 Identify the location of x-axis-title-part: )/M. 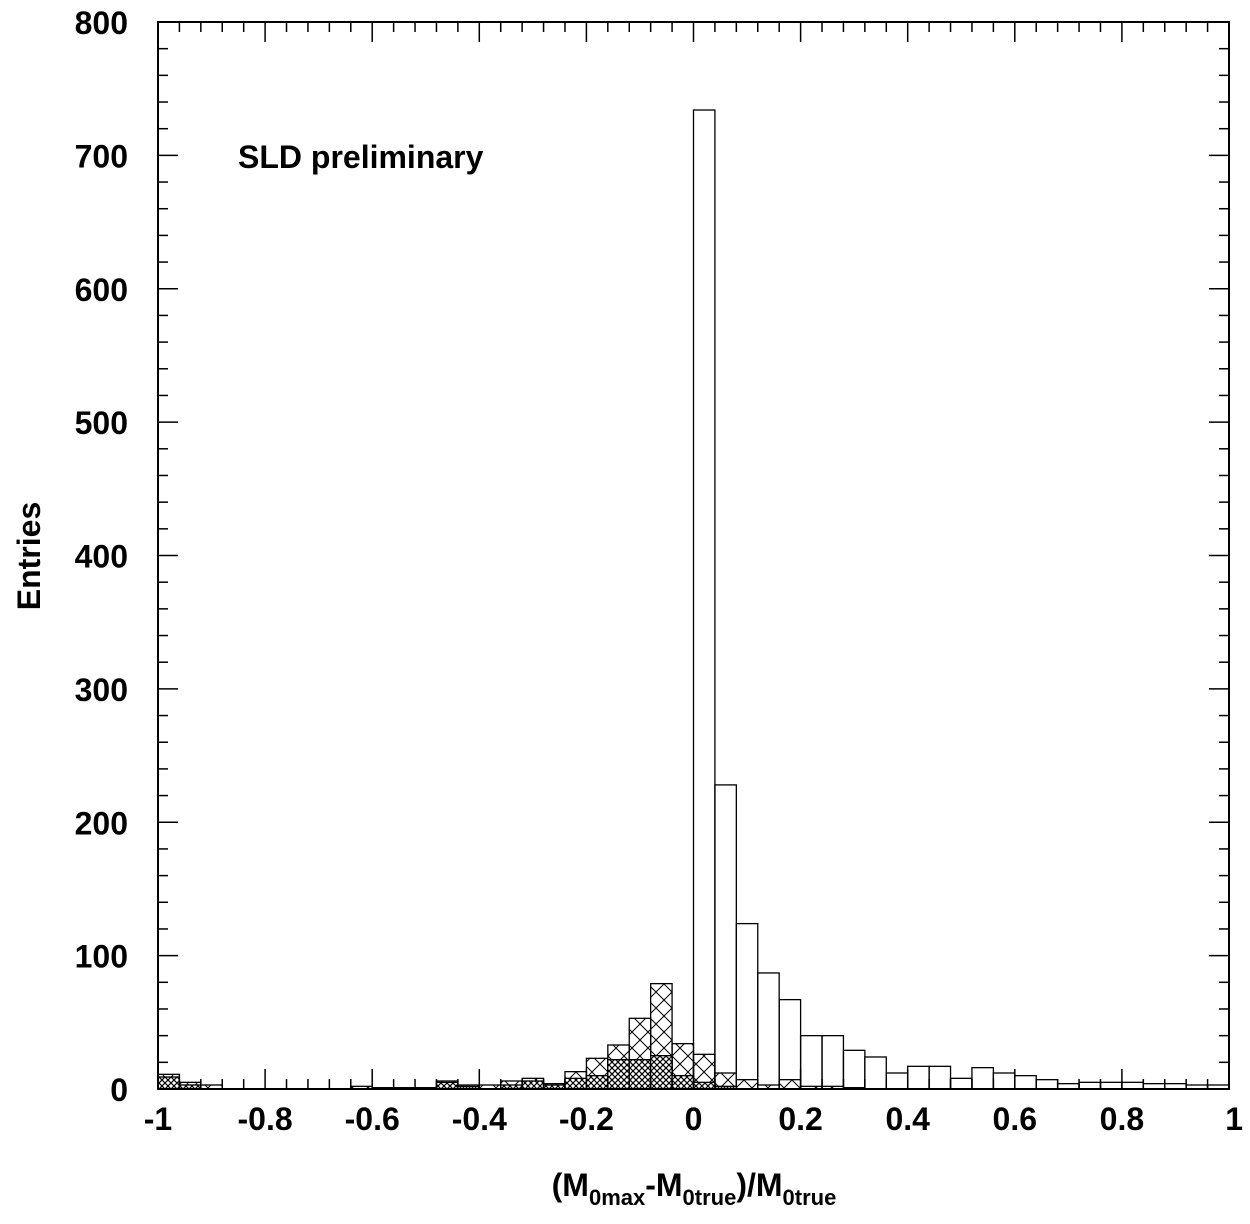
(759, 1185).